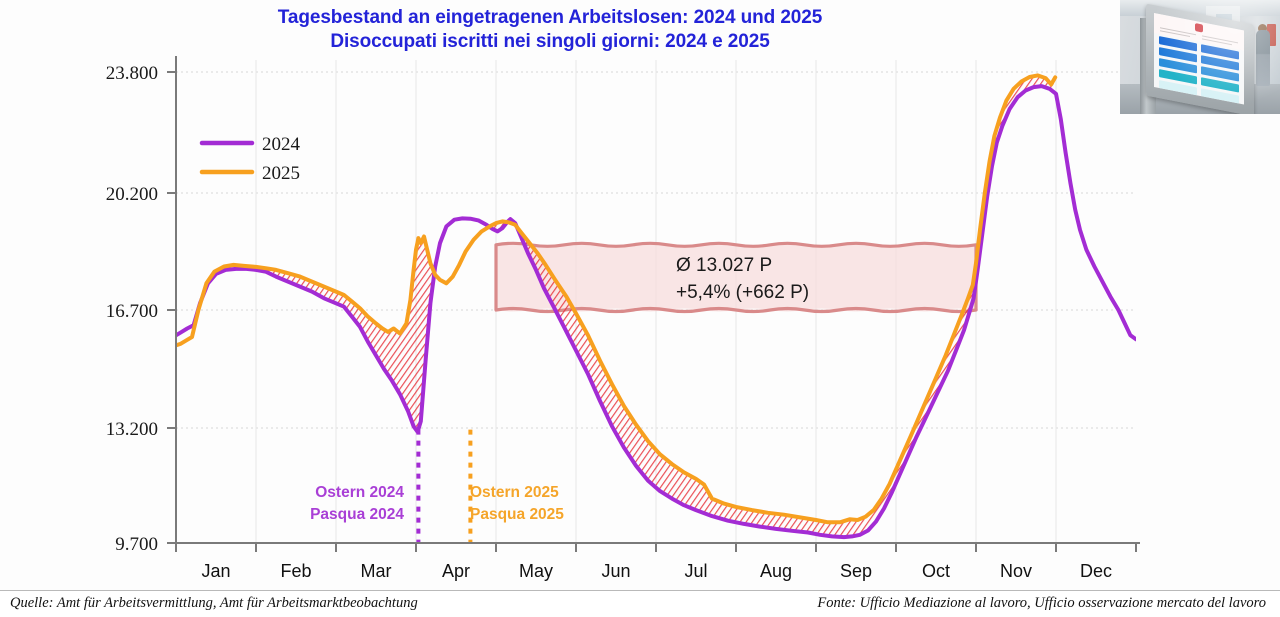  Describe the element at coordinates (776, 571) in the screenshot. I see `x-tick-label: Aug` at that location.